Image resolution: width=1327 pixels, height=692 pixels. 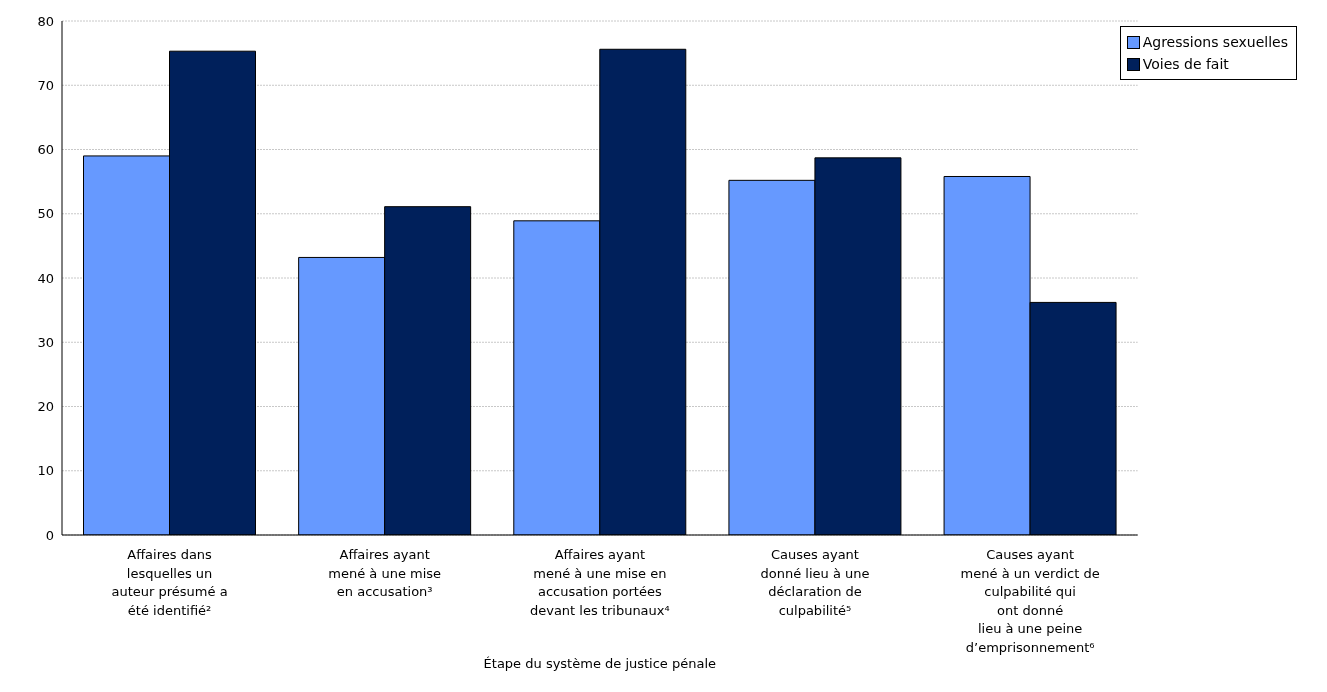 What do you see at coordinates (45, 85) in the screenshot?
I see `y-tick-label: 70` at bounding box center [45, 85].